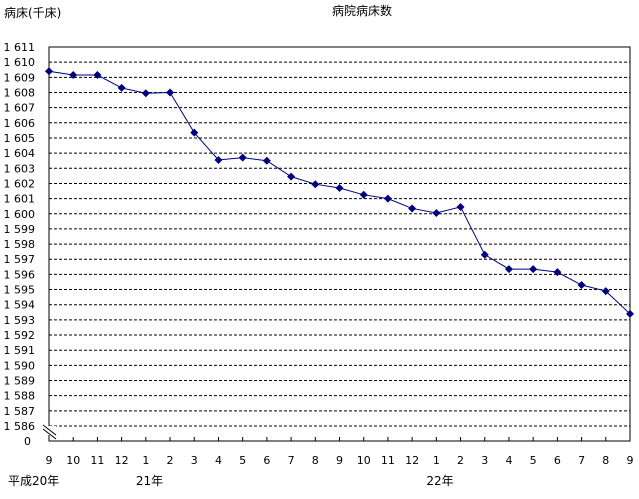 Image resolution: width=639 pixels, height=499 pixels. What do you see at coordinates (340, 452) in the screenshot?
I see `x-tick-labels: 9 10 11 12 1 2 3 4 5 6 7 8 9 10 11 12 1 2 3 4 5 6 7 8 9` at bounding box center [340, 452].